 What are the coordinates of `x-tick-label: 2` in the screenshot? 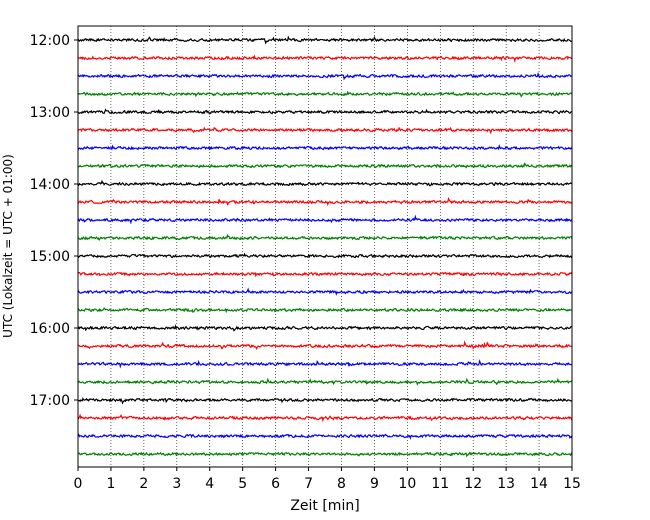 It's located at (143, 484).